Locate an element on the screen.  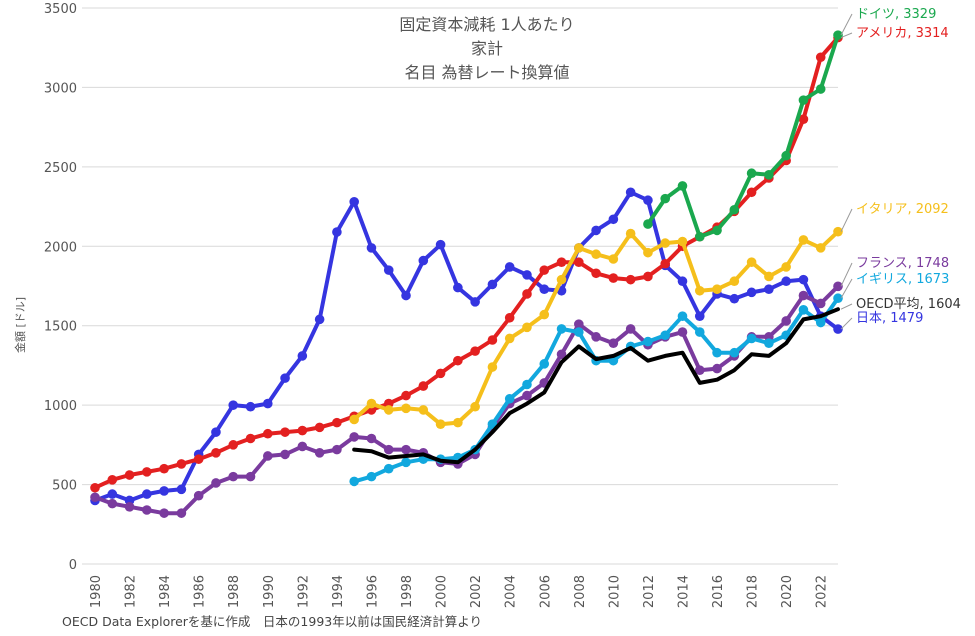
series-end-label: イタリア, 2092 is located at coordinates (902, 209).